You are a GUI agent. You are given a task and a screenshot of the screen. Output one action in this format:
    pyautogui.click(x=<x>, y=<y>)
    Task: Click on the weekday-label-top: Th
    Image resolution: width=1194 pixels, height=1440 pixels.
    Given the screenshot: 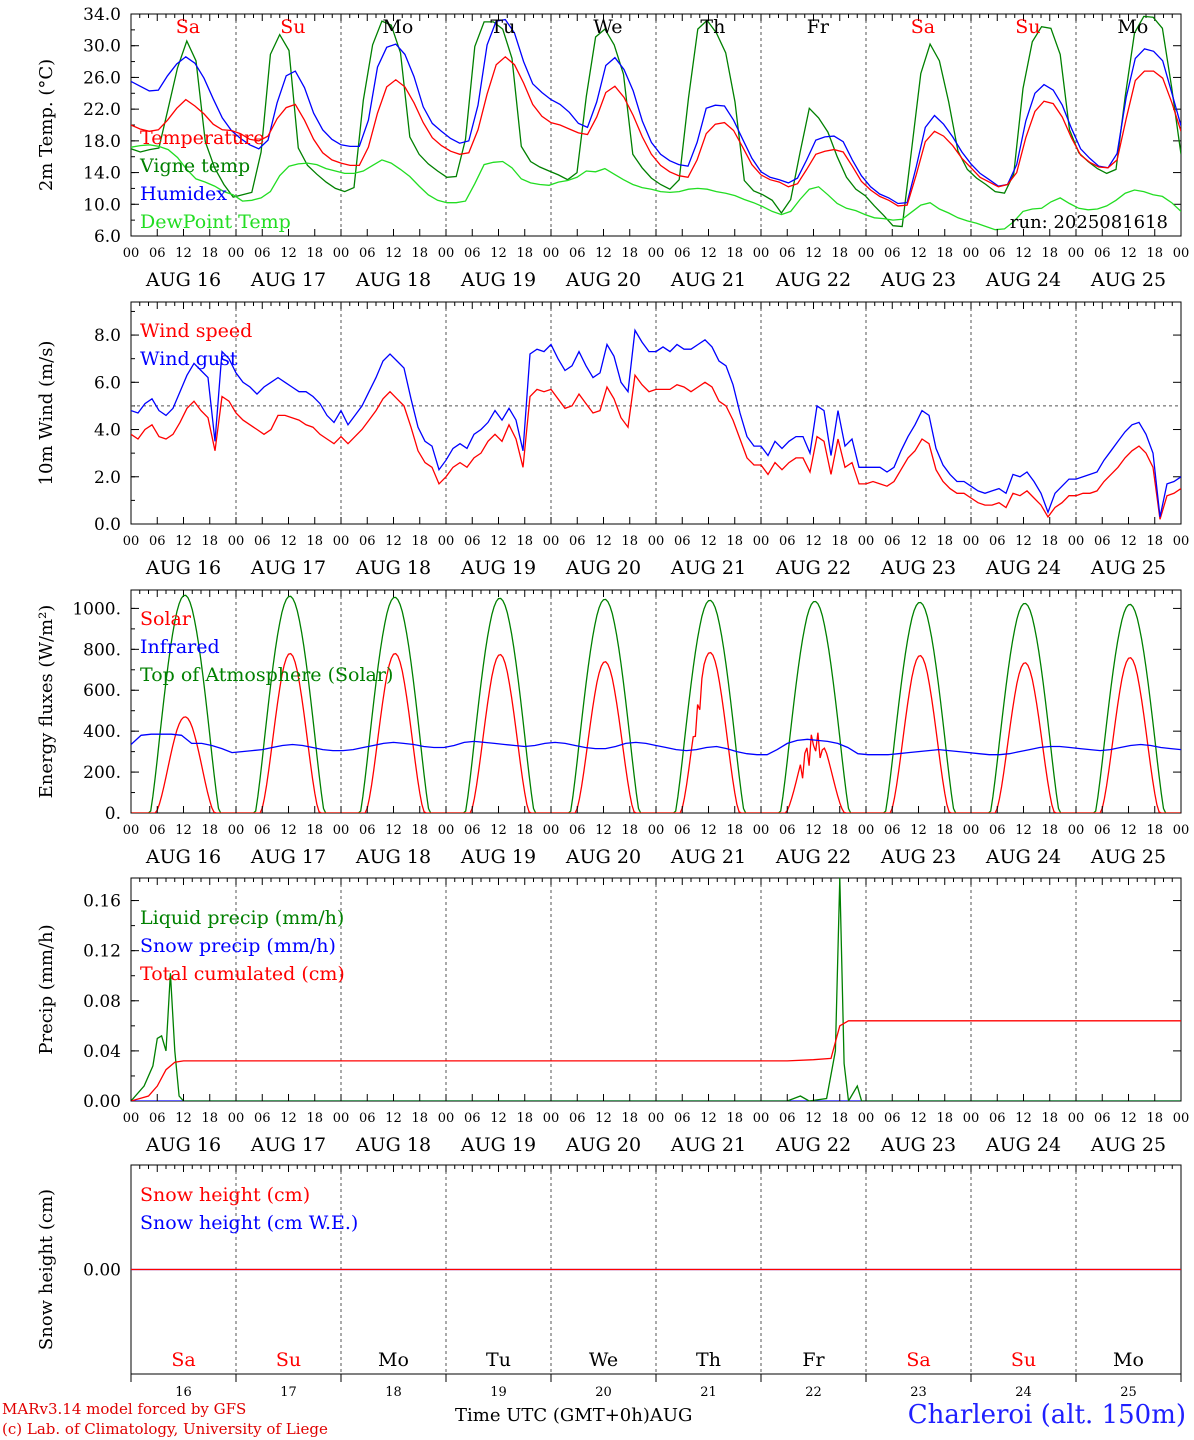 What is the action you would take?
    pyautogui.click(x=712, y=27)
    